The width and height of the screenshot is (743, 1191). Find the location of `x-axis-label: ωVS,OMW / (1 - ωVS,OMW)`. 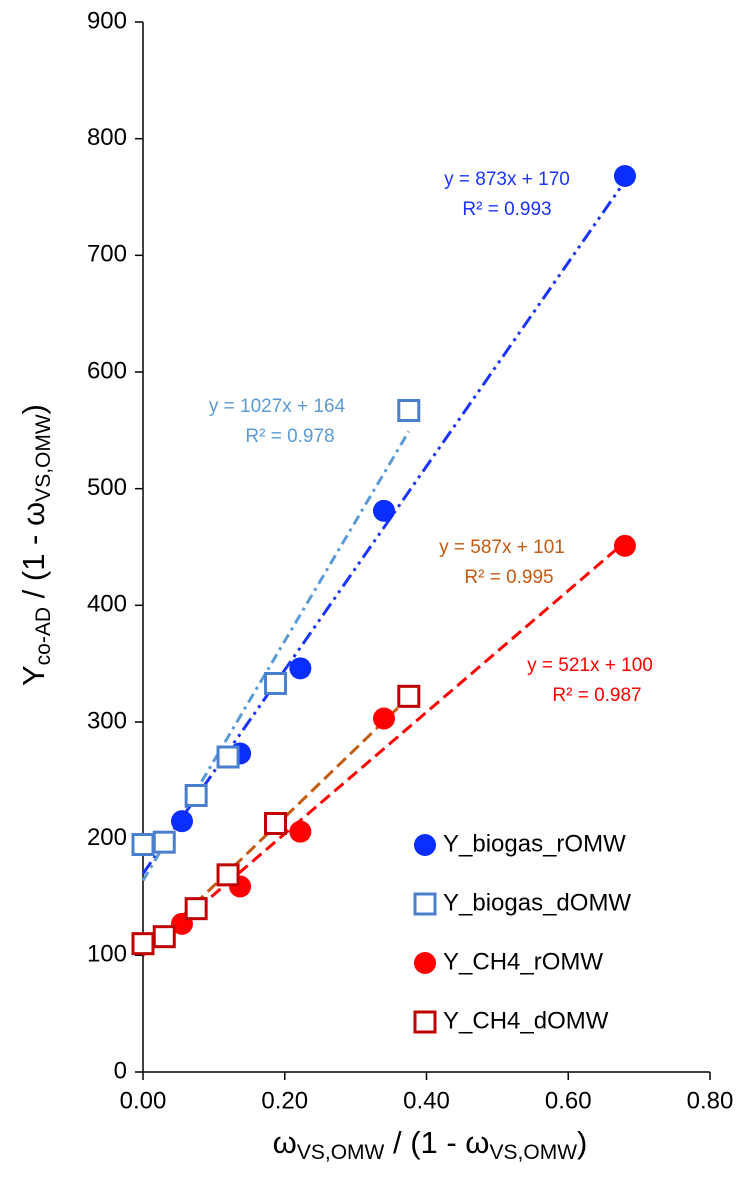

x-axis-label: ωVS,OMW / (1 - ωVS,OMW) is located at coordinates (430, 1144).